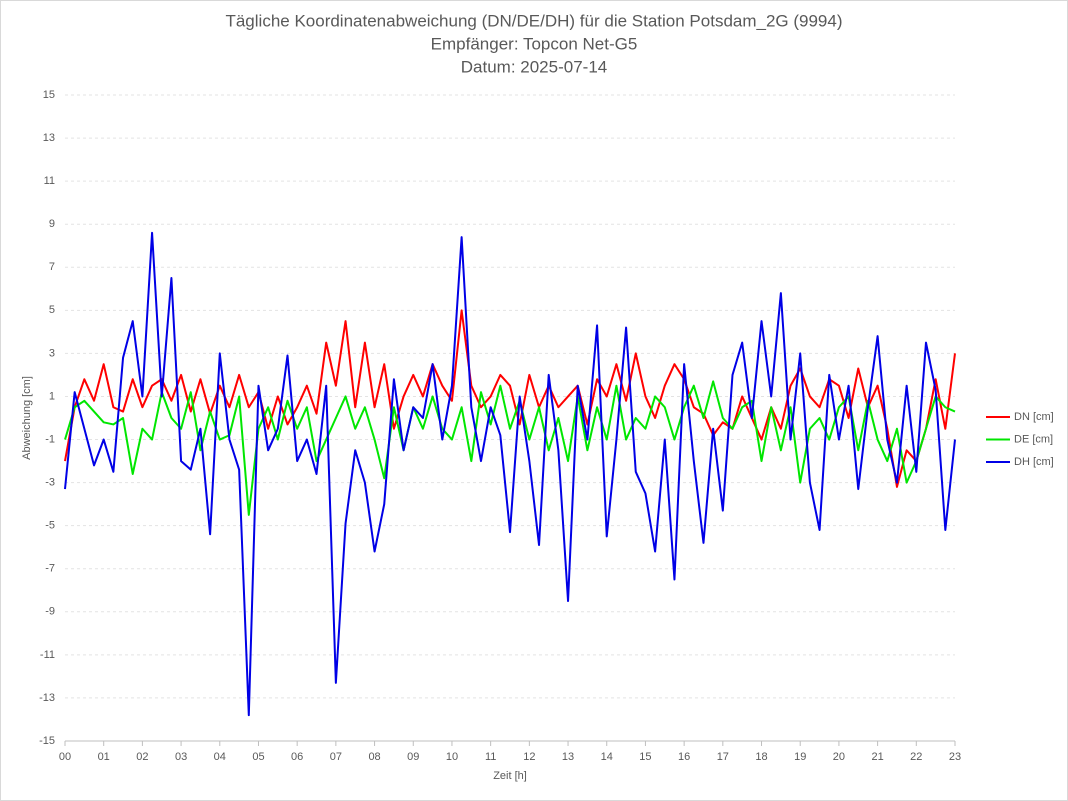 The image size is (1068, 801). Describe the element at coordinates (52, 396) in the screenshot. I see `y-tick-label: 1` at that location.